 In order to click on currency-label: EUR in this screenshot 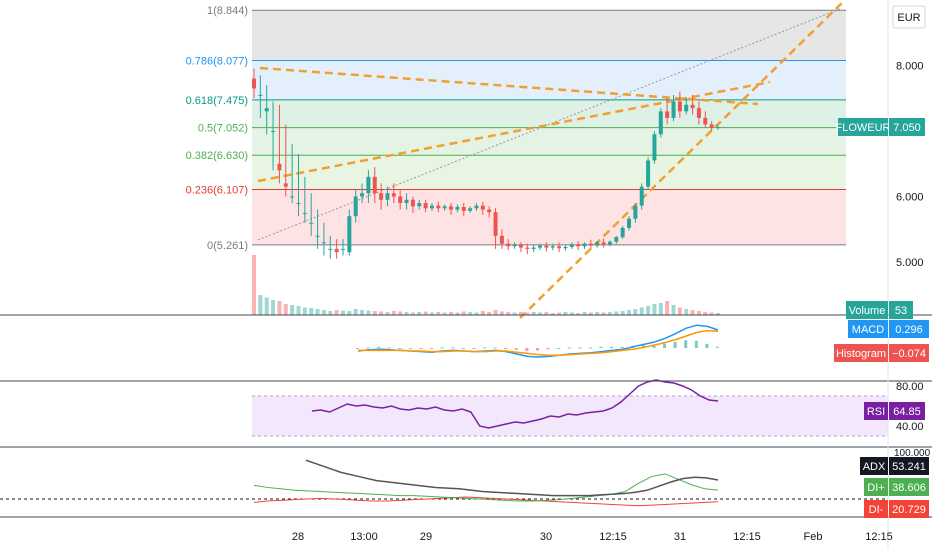, I will do `click(908, 18)`.